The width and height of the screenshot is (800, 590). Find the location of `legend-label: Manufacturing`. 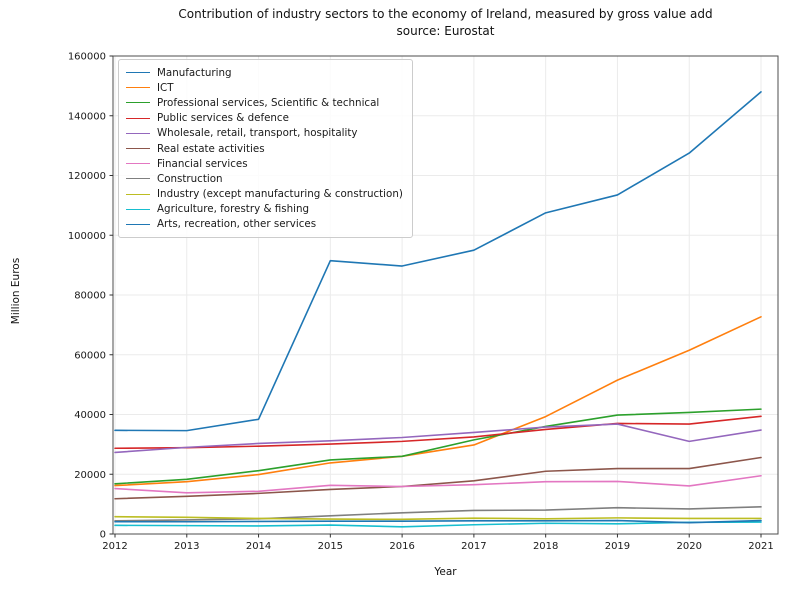

legend-label: Manufacturing is located at coordinates (194, 72).